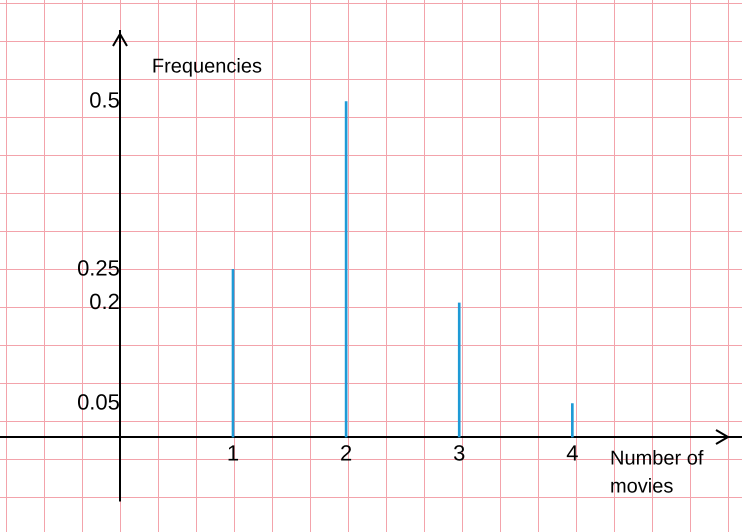 This screenshot has width=742, height=532. What do you see at coordinates (98, 267) in the screenshot?
I see `y-tick-label: 0.25` at bounding box center [98, 267].